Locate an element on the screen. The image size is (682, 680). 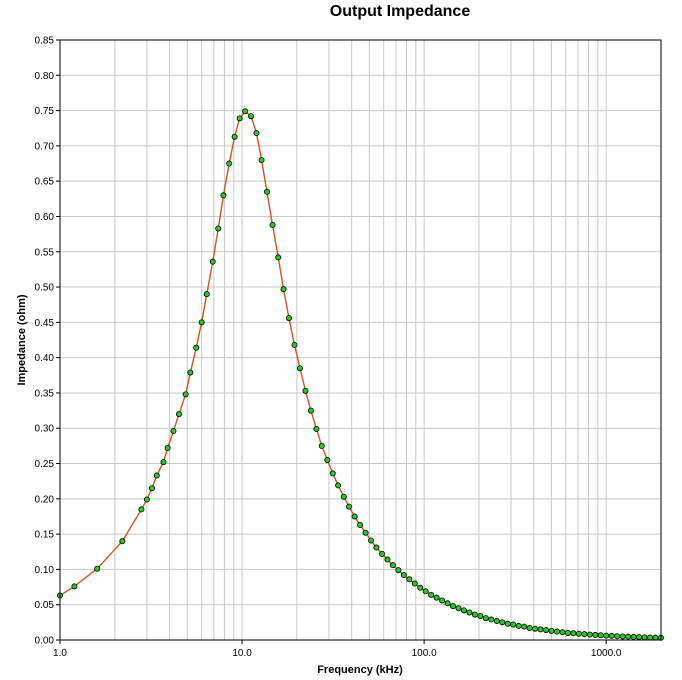
y-tick-label: 0.45 is located at coordinates (45, 323).